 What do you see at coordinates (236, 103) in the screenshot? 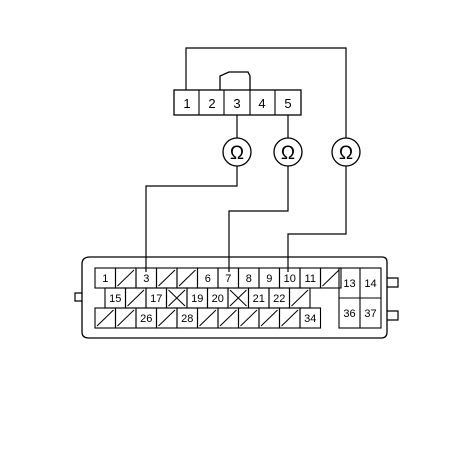
I see `small-connector-pin-label: 3` at bounding box center [236, 103].